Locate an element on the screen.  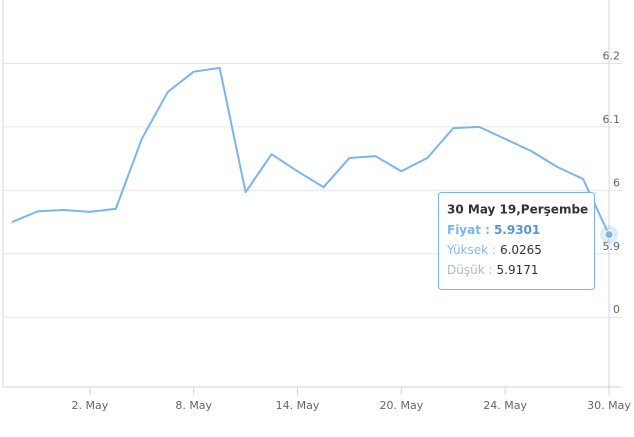
tooltip-row: Düşük : 5.9171 is located at coordinates (493, 270).